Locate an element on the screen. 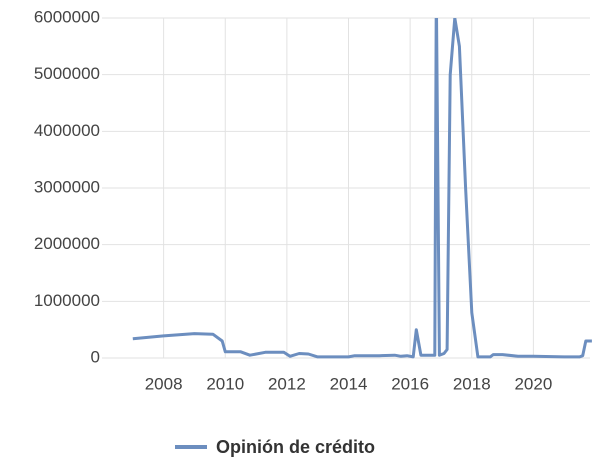 The width and height of the screenshot is (592, 461). y-tick-label: 1000000 is located at coordinates (67, 300).